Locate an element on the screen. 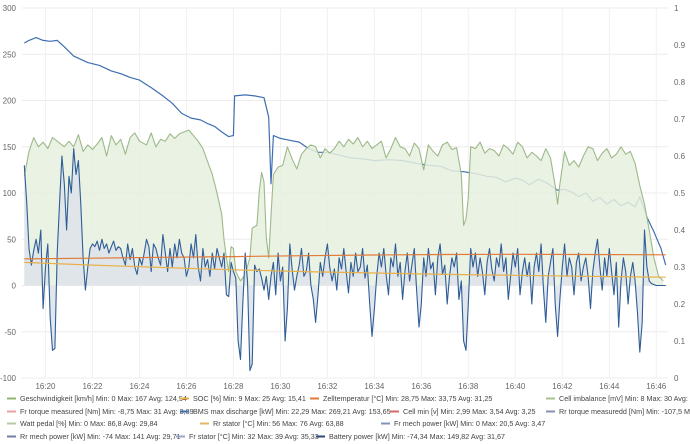 This screenshot has height=444, width=690. x-tick-label: 16:32 is located at coordinates (327, 386).